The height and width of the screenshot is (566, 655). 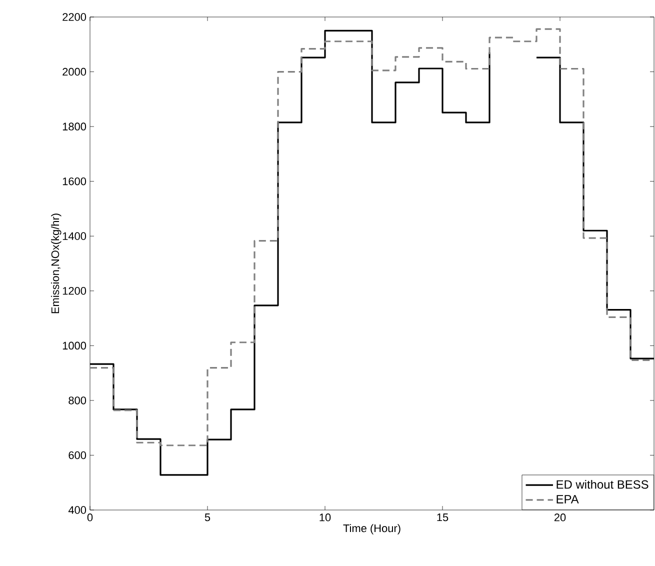 I want to click on x-tick-label: 10, so click(x=325, y=518).